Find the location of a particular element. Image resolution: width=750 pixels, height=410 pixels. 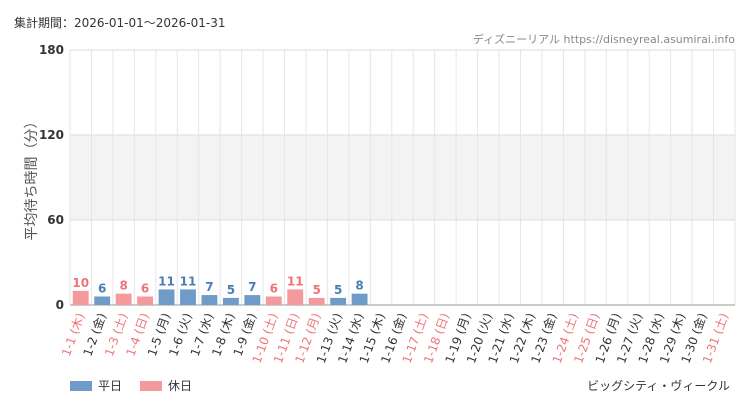

facility-name: ビッグシティ・ヴィークル is located at coordinates (658, 386).